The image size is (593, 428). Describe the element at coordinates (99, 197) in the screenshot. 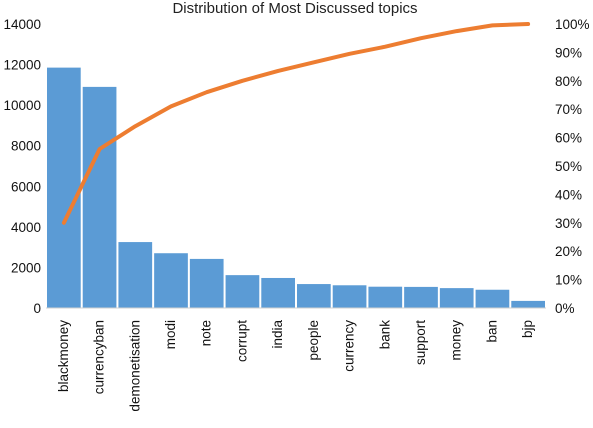

I see `bar-currencyban` at that location.